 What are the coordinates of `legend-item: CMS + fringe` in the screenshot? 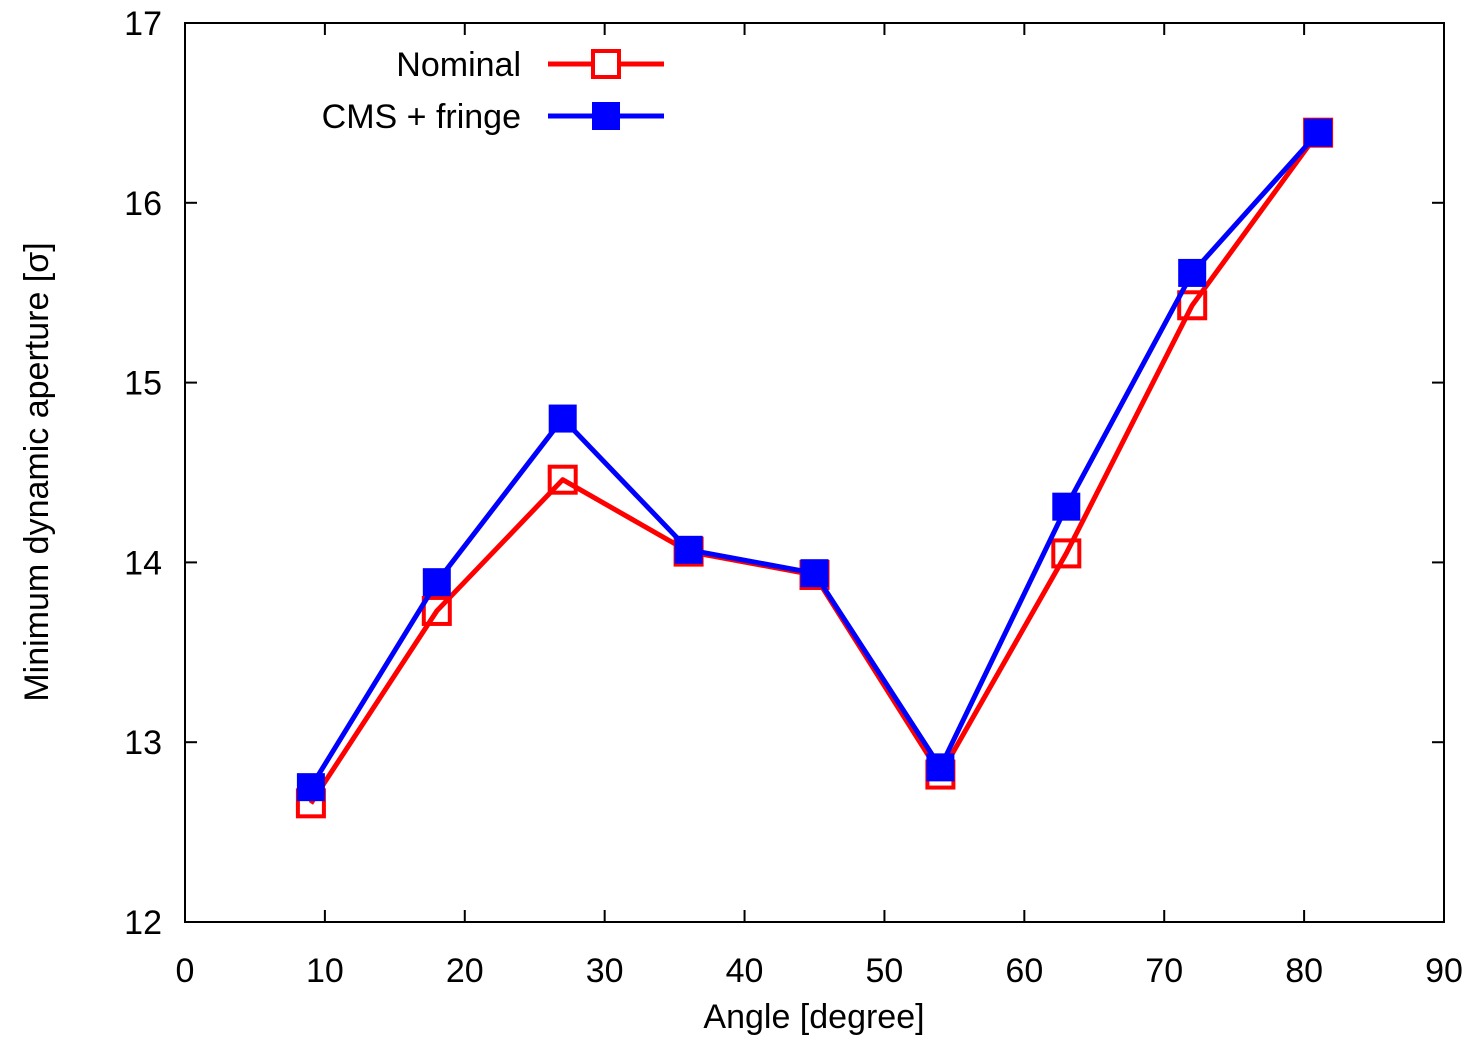 It's located at (493, 117).